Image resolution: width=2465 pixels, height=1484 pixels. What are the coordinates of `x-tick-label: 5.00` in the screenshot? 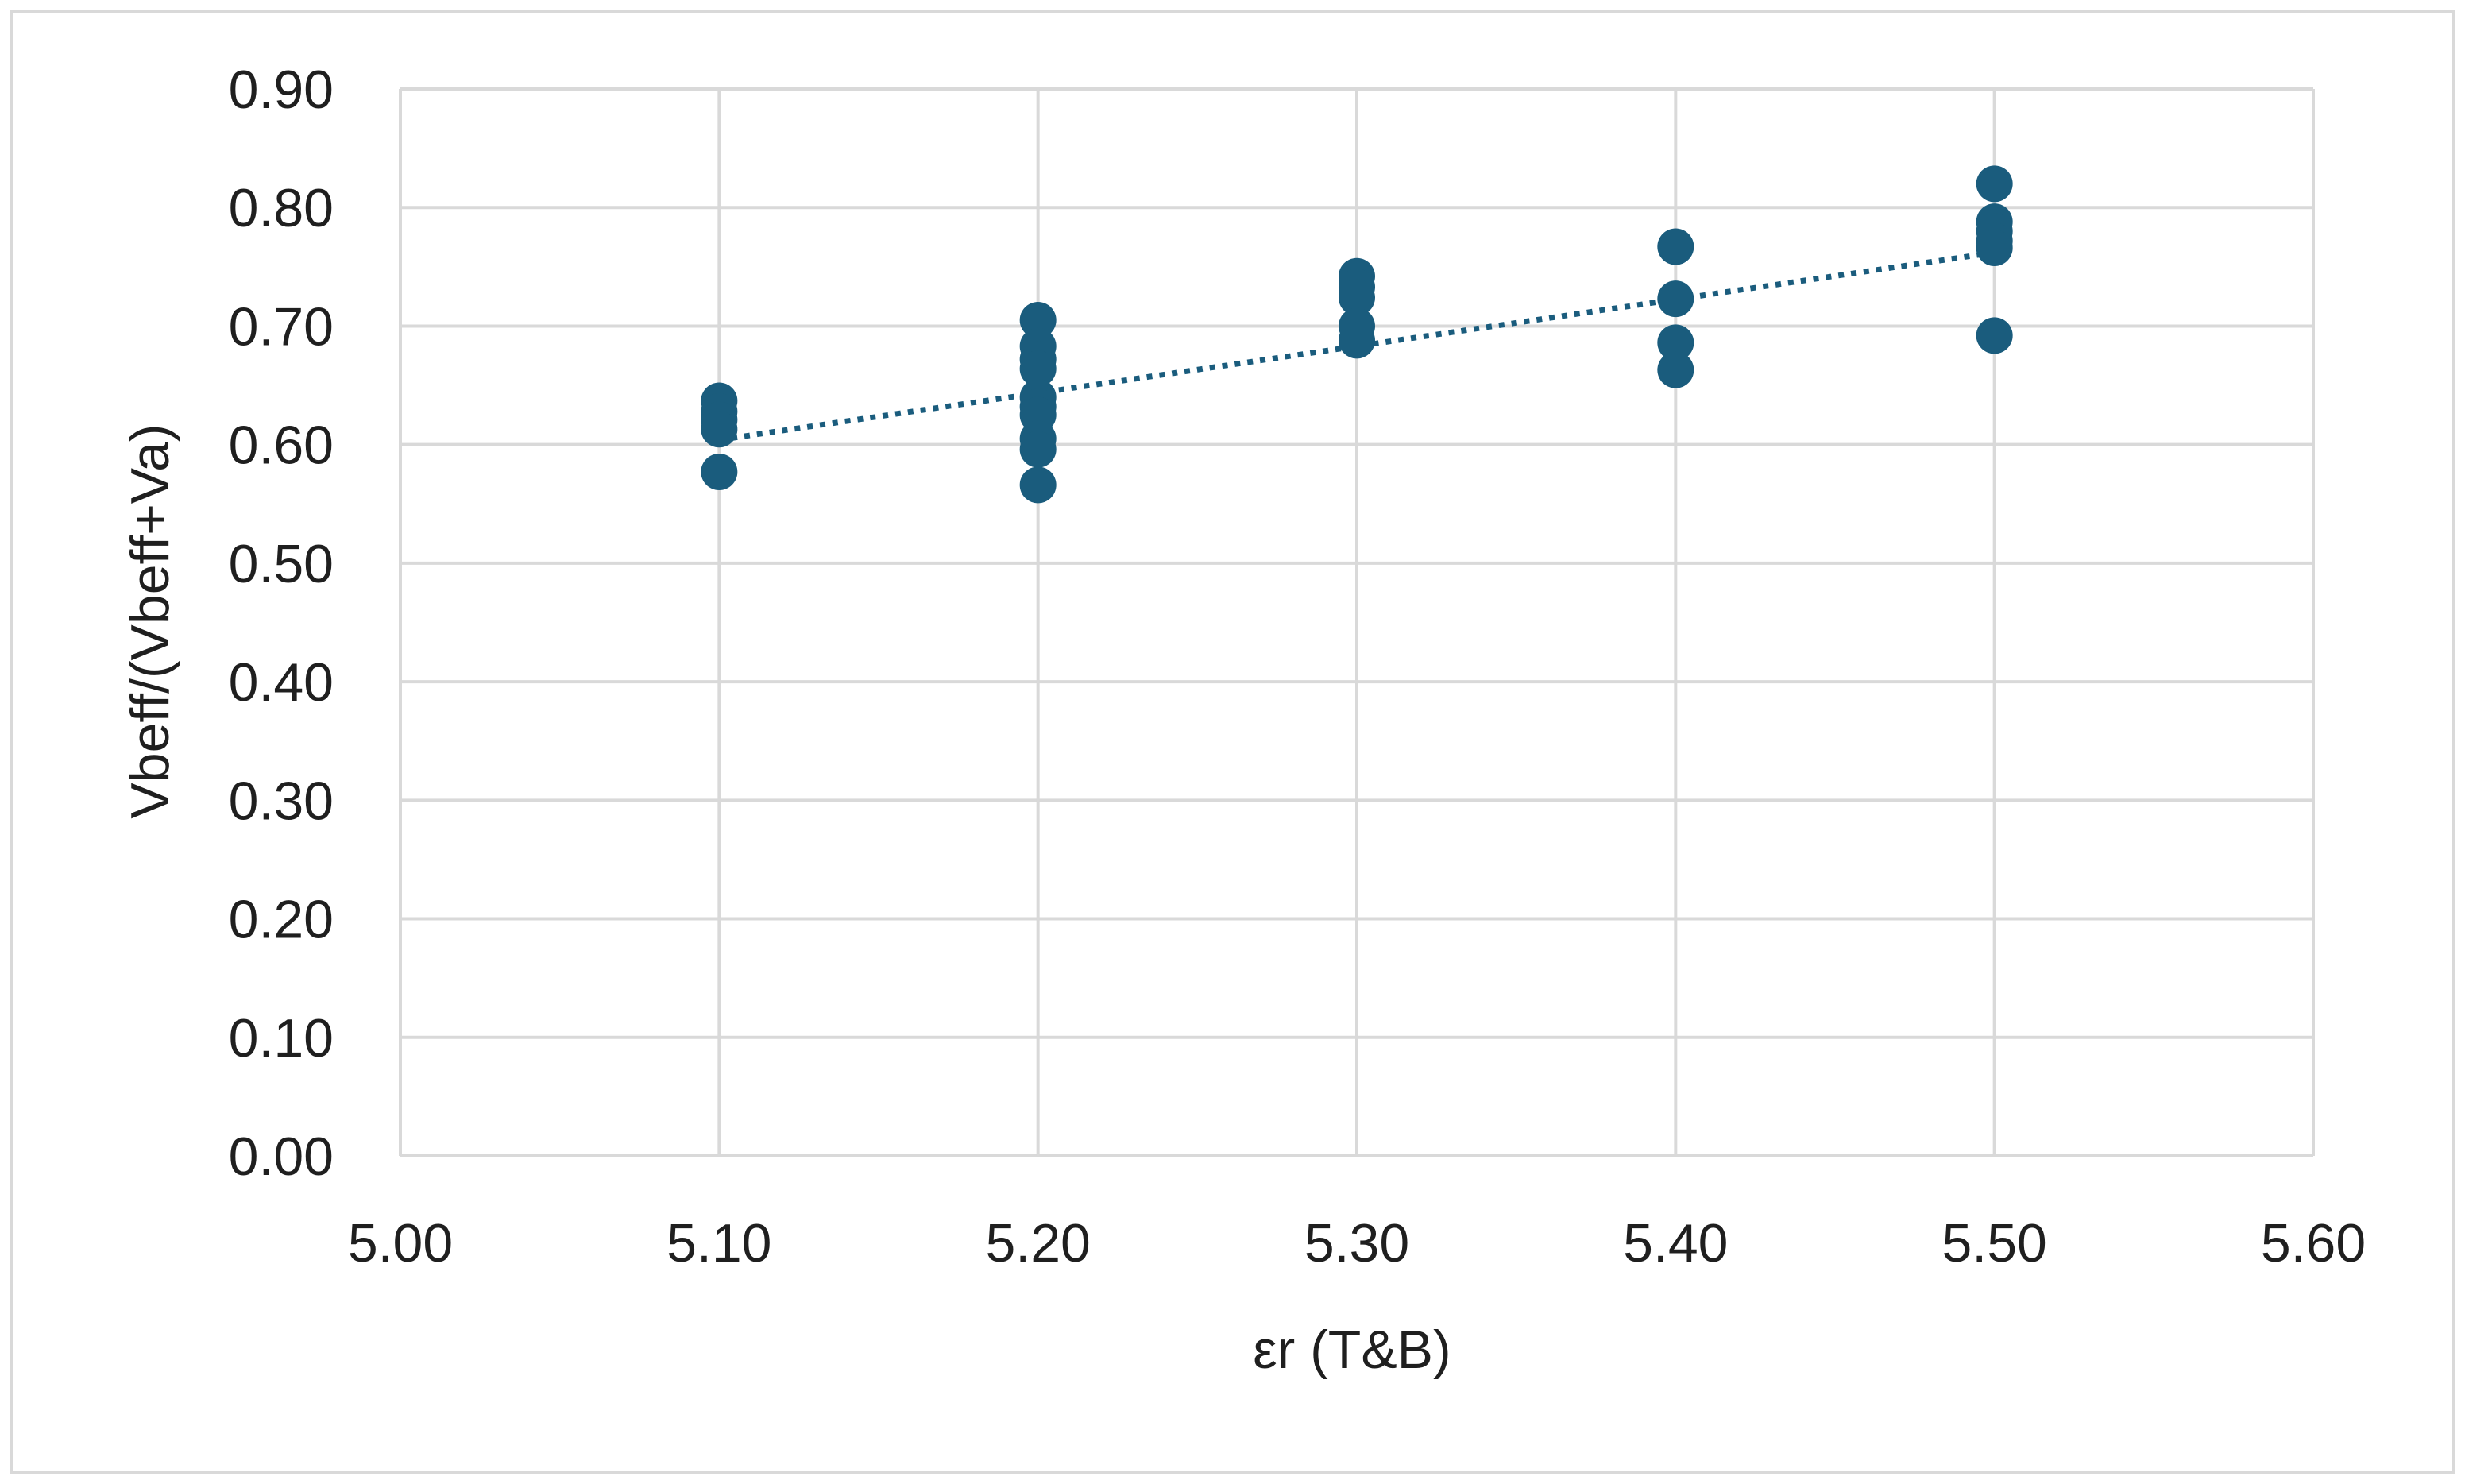 It's located at (400, 1243).